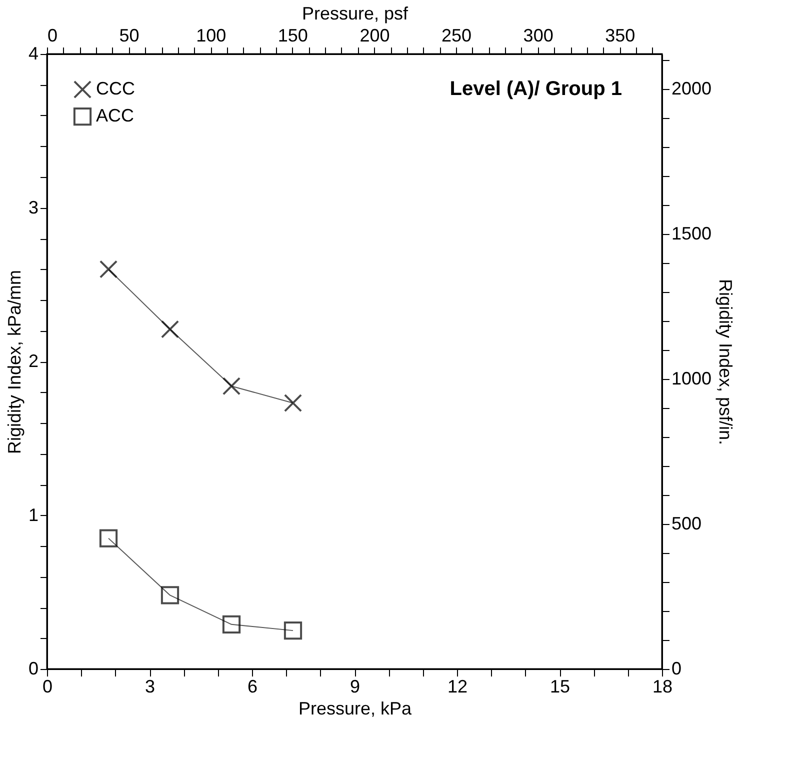 The height and width of the screenshot is (764, 793). I want to click on x-tick-label: 6, so click(252, 686).